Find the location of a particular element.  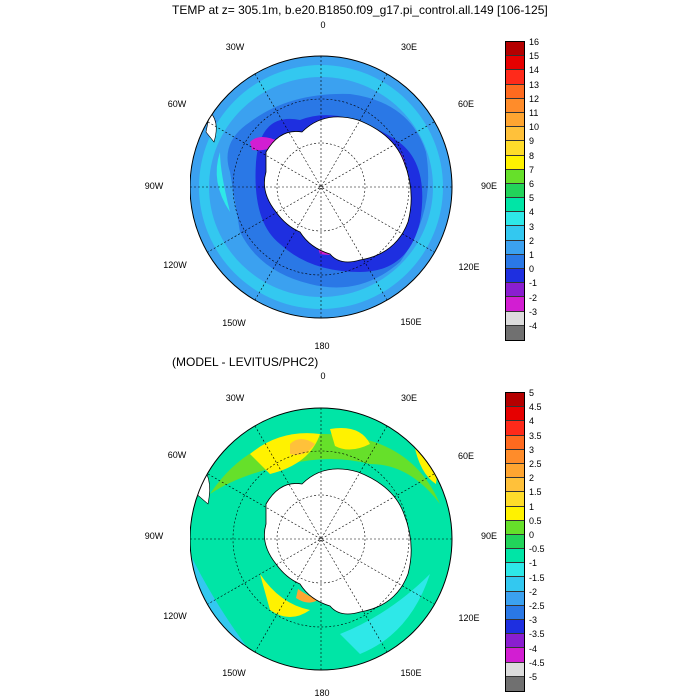

lon-label-90e: 90E is located at coordinates (489, 186).